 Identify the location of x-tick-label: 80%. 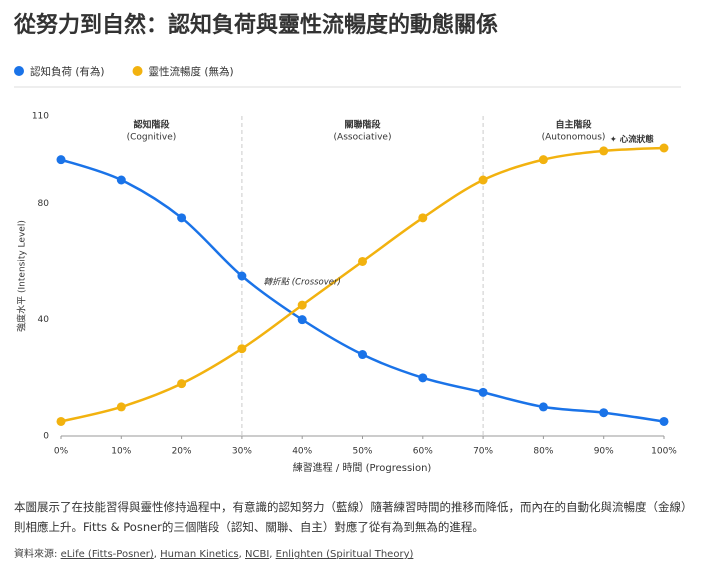
(543, 452).